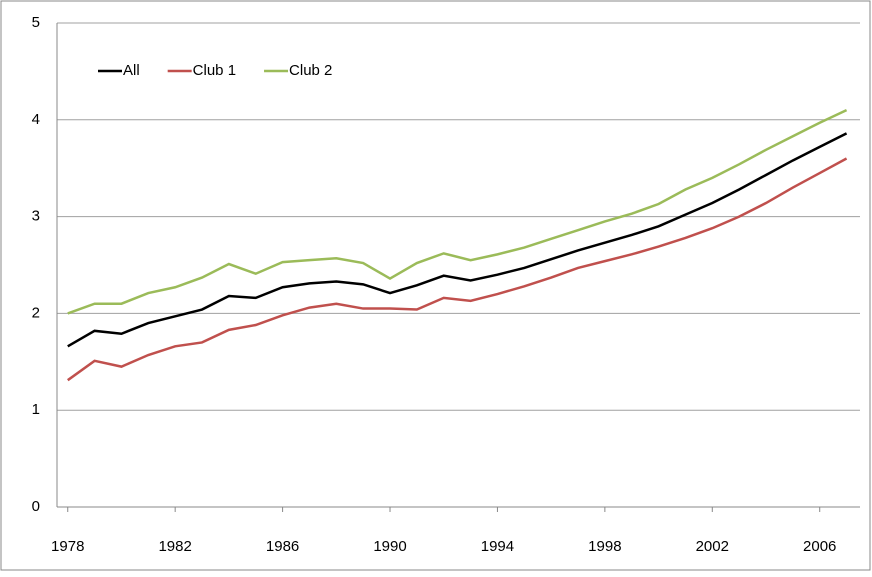 Image resolution: width=872 pixels, height=577 pixels. I want to click on x-tick-label: 1998, so click(604, 546).